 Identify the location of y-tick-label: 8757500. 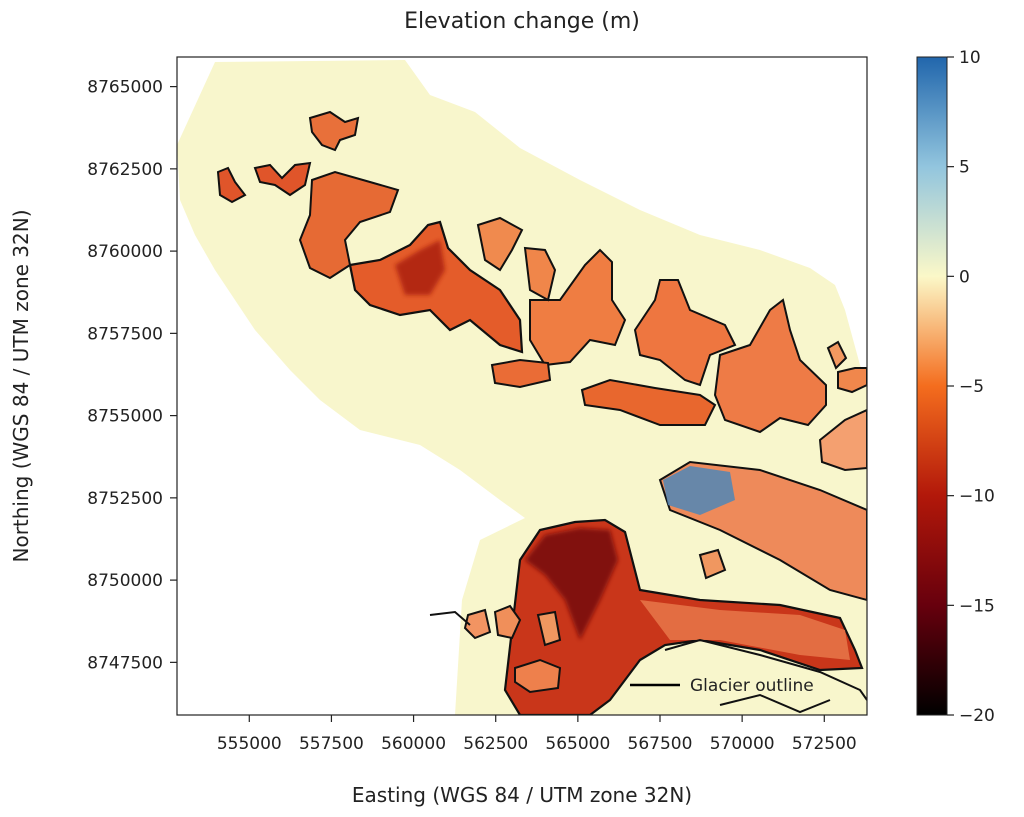
(125, 334).